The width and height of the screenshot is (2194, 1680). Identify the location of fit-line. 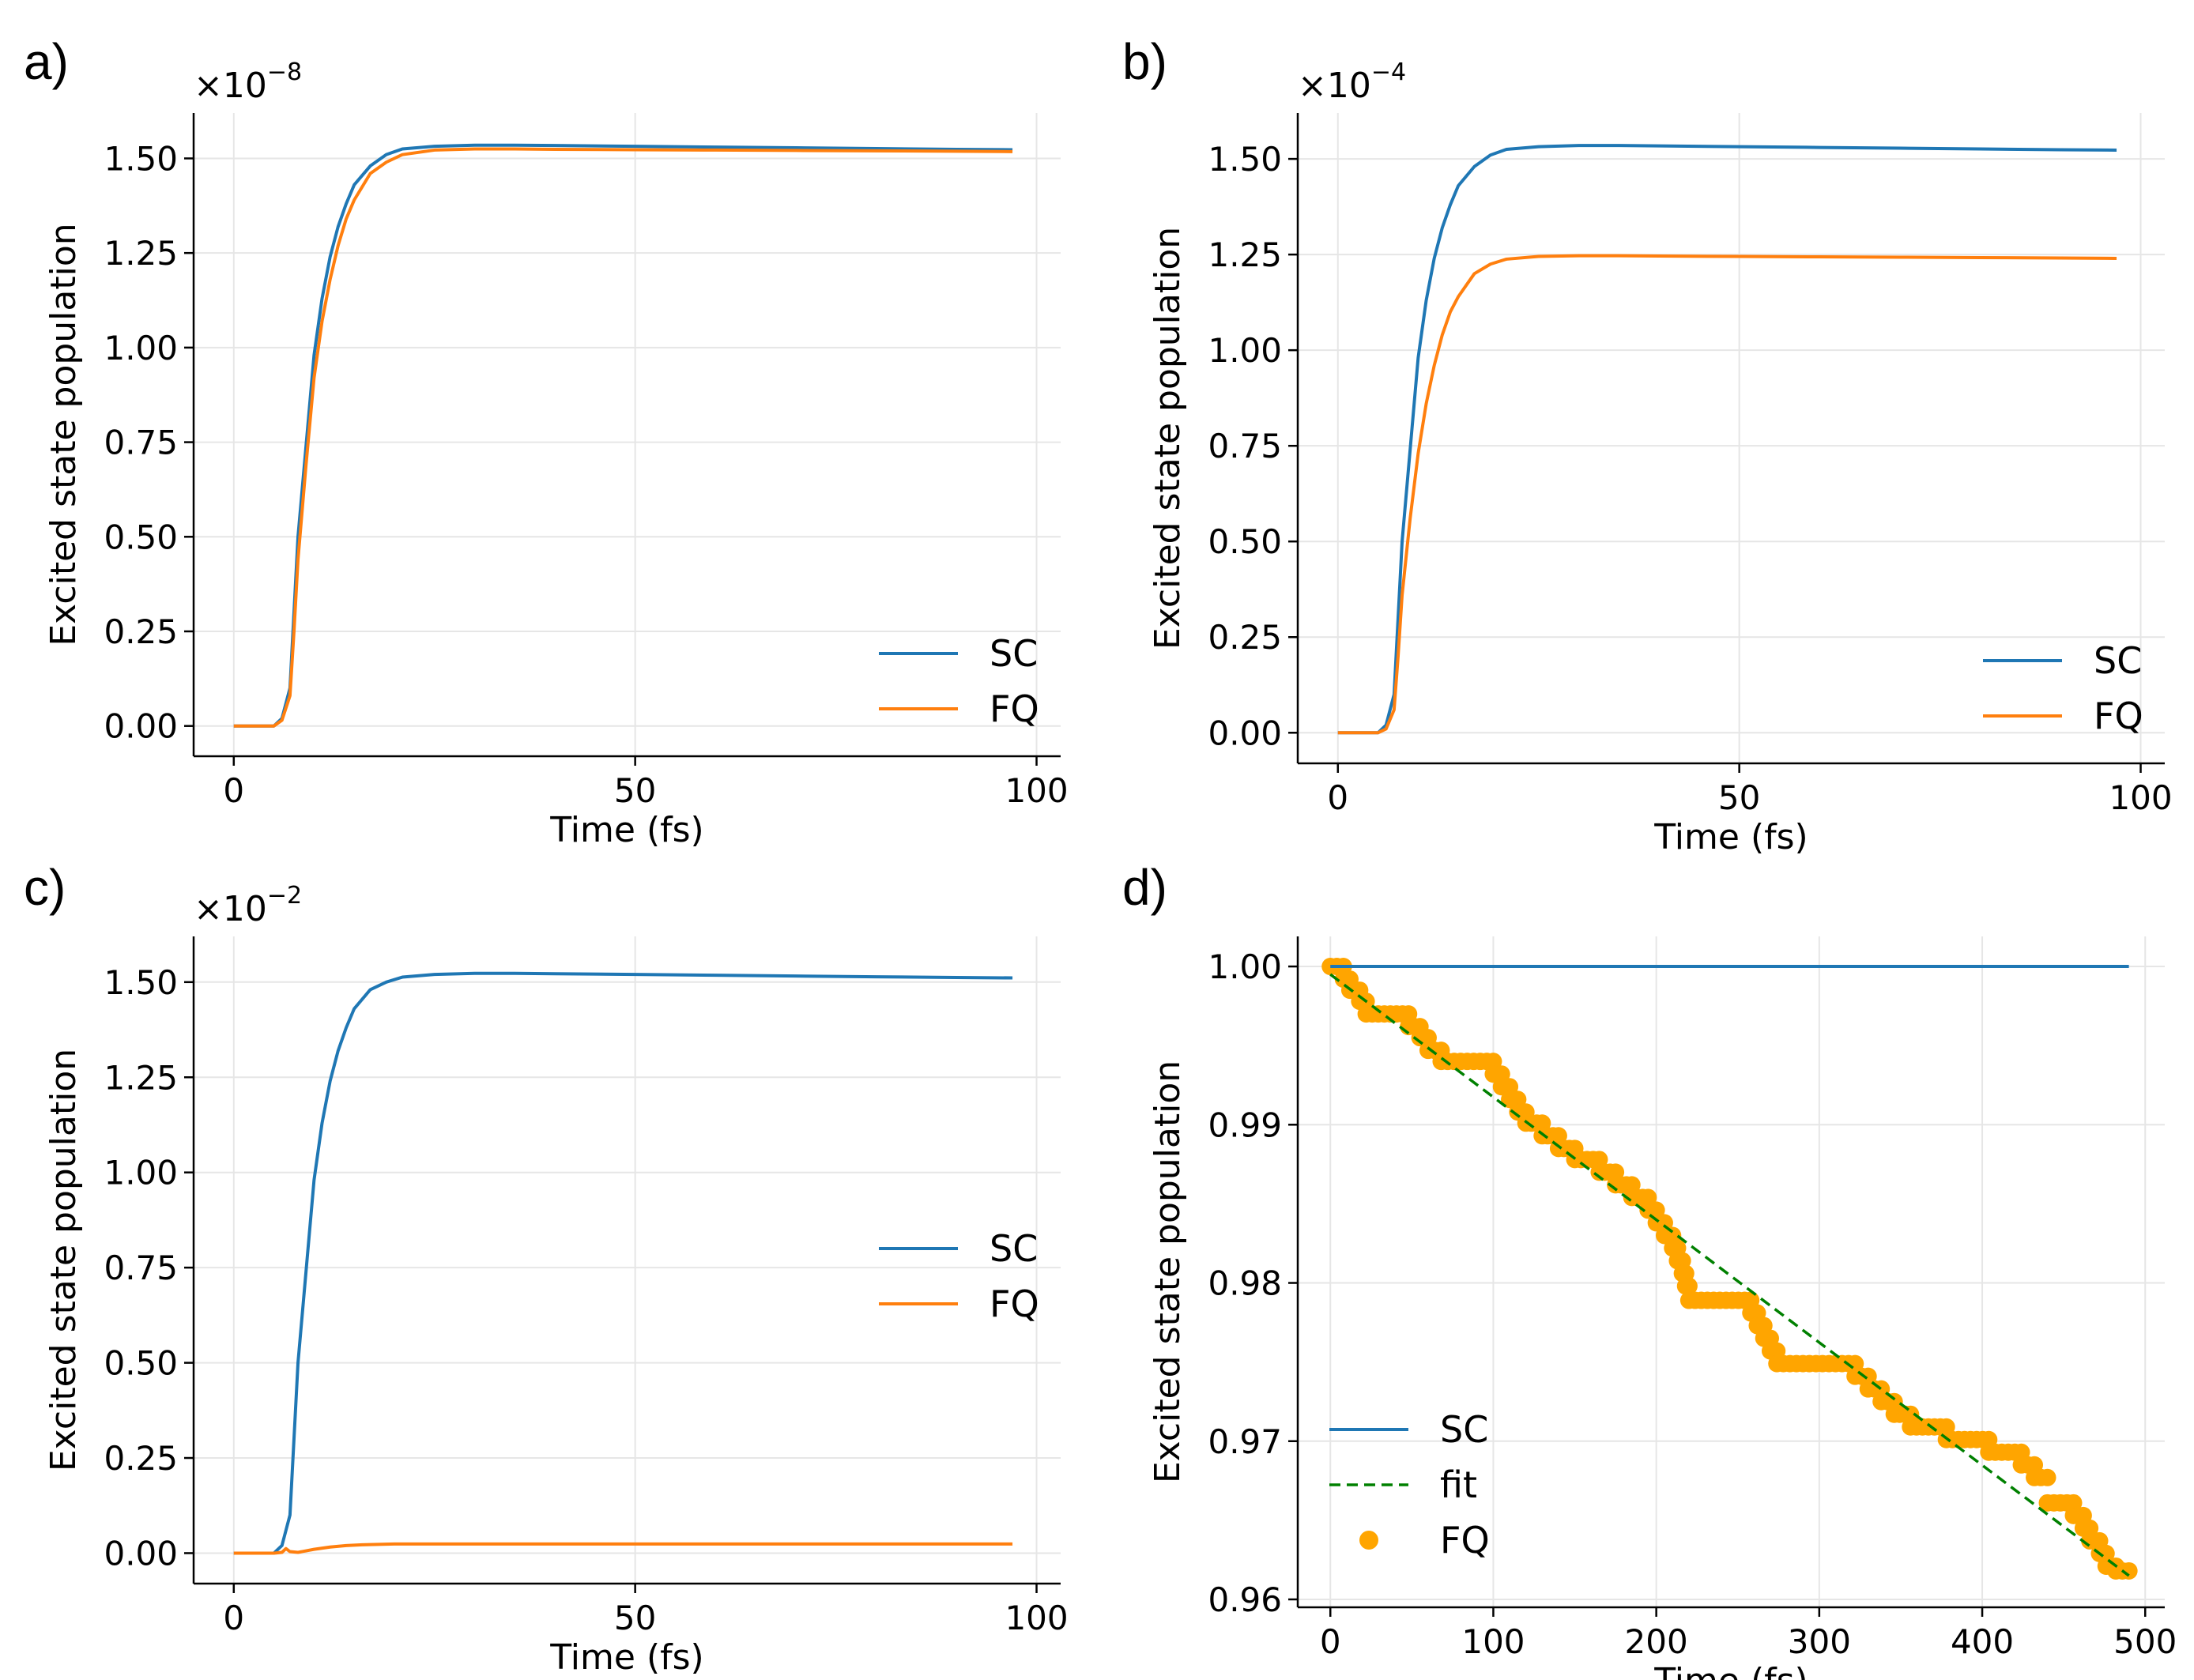
(1729, 1275).